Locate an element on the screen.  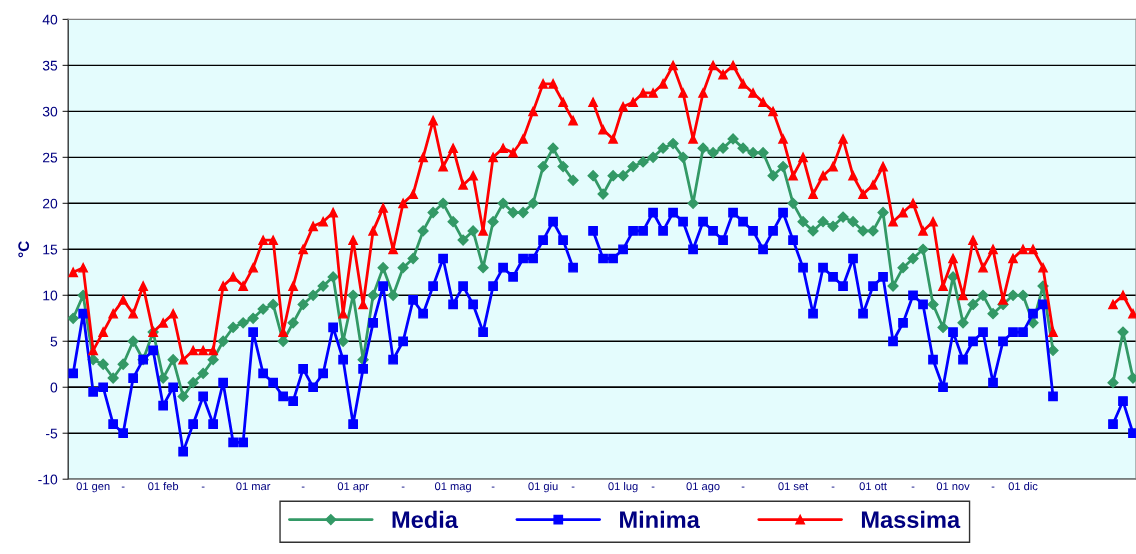
y-tick-label: 30 is located at coordinates (50, 111).